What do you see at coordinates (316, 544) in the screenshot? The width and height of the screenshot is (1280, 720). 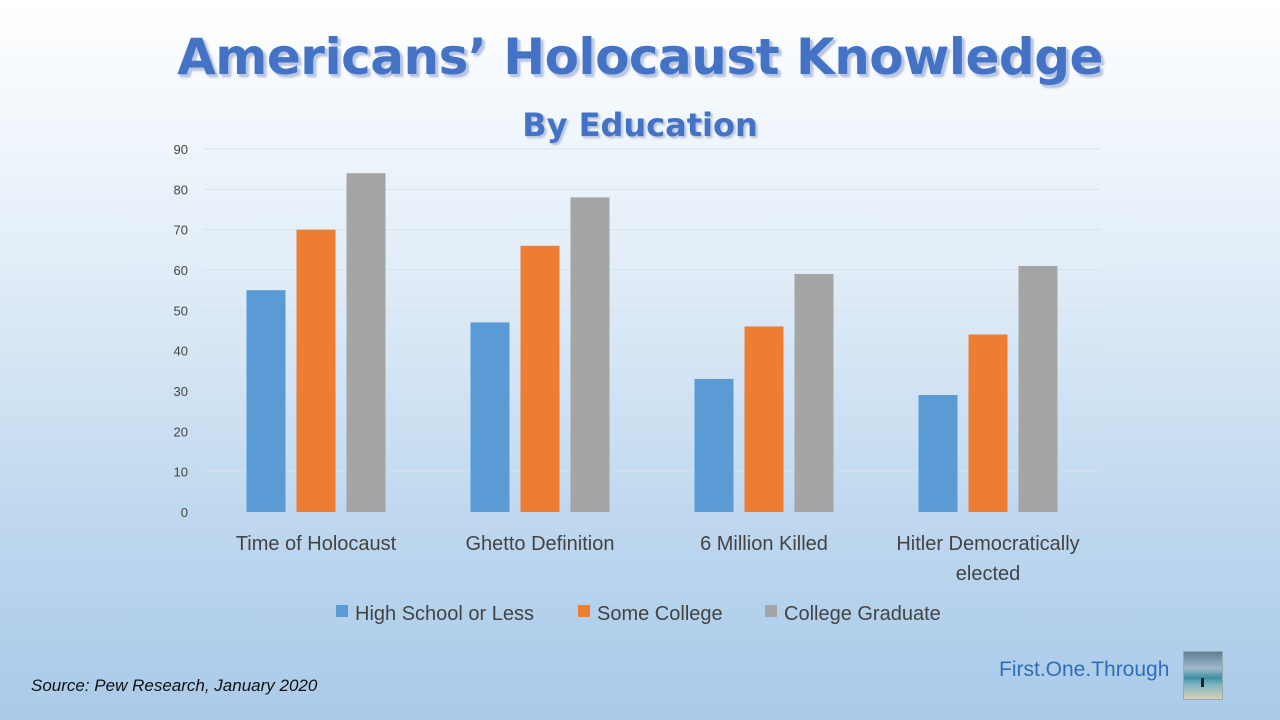 I see `x-tick-label: Time of Holocaust` at bounding box center [316, 544].